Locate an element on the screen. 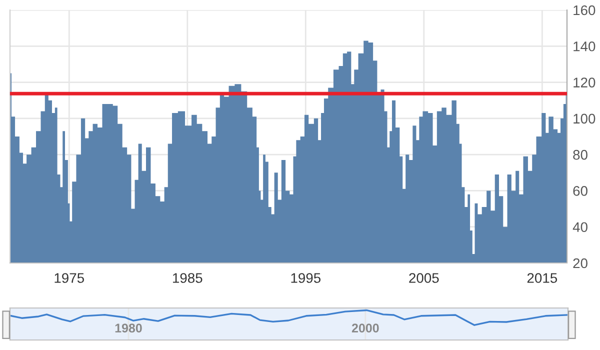  y-tick-label: 140 is located at coordinates (585, 46).